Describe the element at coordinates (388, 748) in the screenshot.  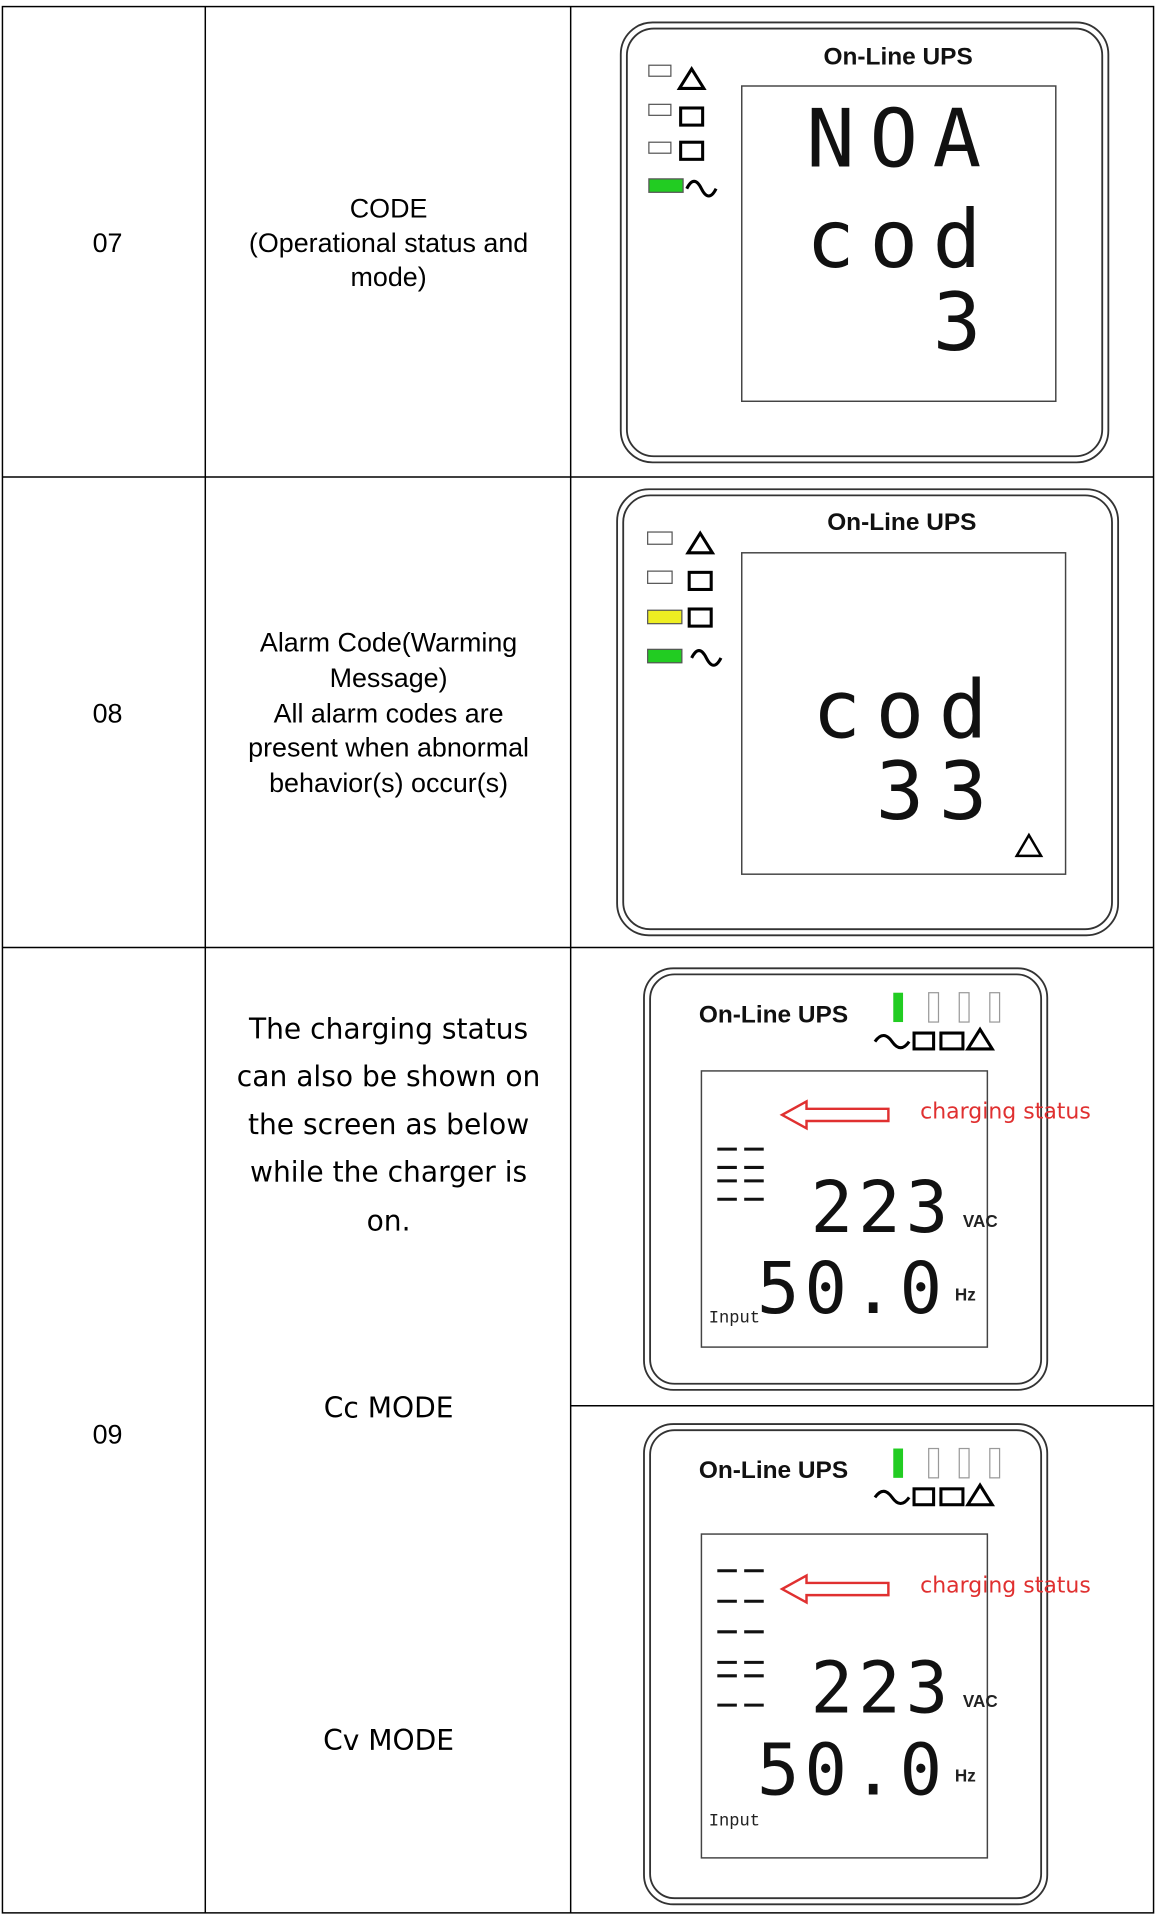
I see `description-line: present when abnormal` at that location.